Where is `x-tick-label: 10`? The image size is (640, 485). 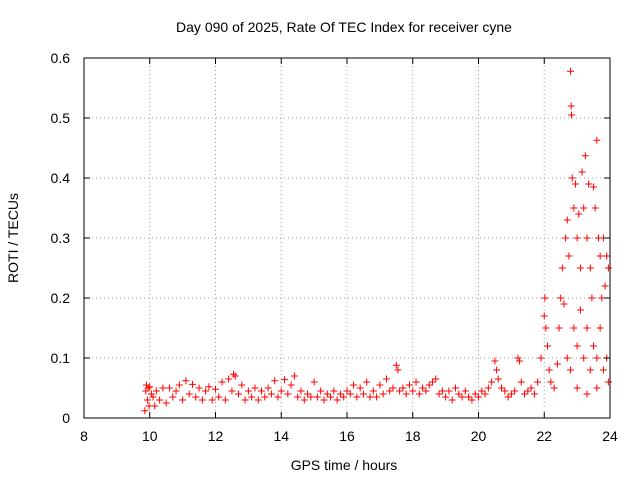 x-tick-label: 10 is located at coordinates (150, 436).